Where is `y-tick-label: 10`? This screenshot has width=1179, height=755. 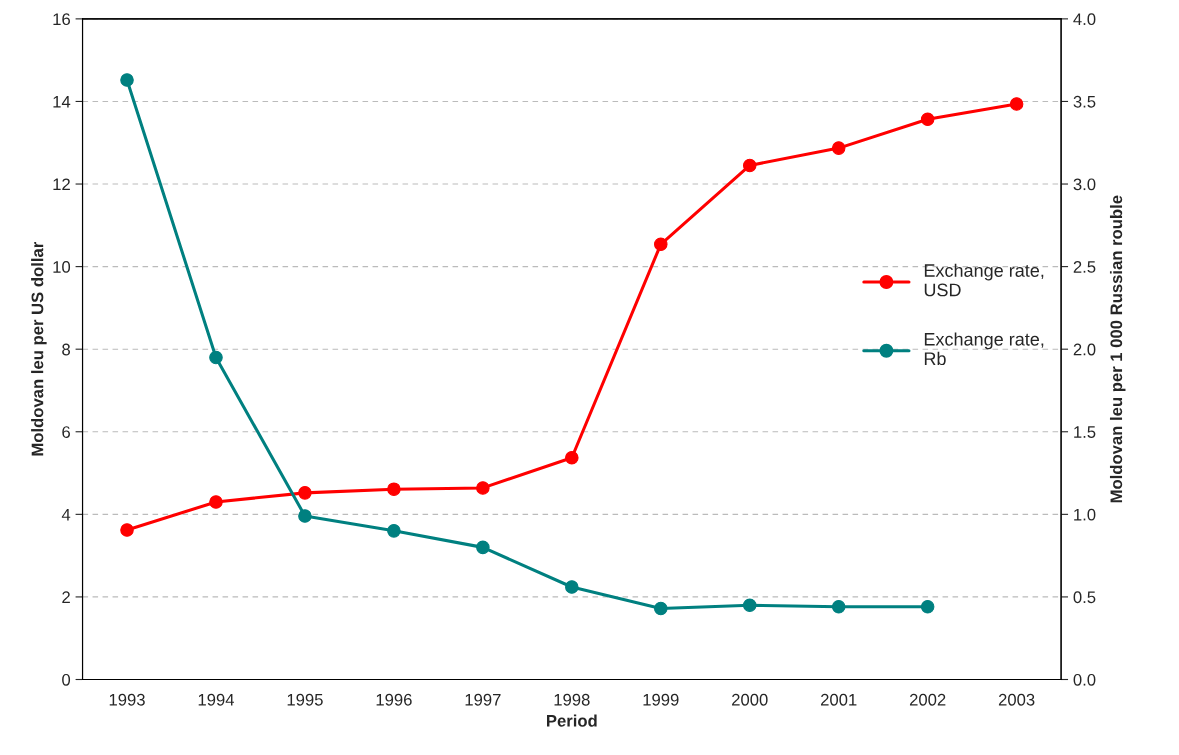
y-tick-label: 10 is located at coordinates (62, 267).